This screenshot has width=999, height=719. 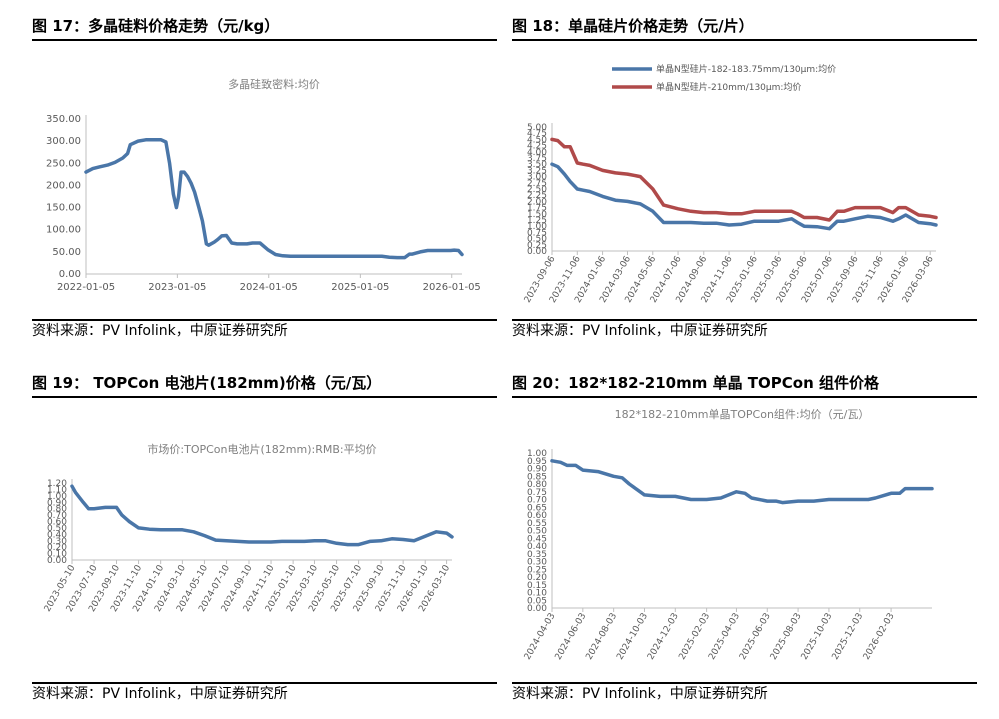 I want to click on y-tick-label: 1.75, so click(x=537, y=209).